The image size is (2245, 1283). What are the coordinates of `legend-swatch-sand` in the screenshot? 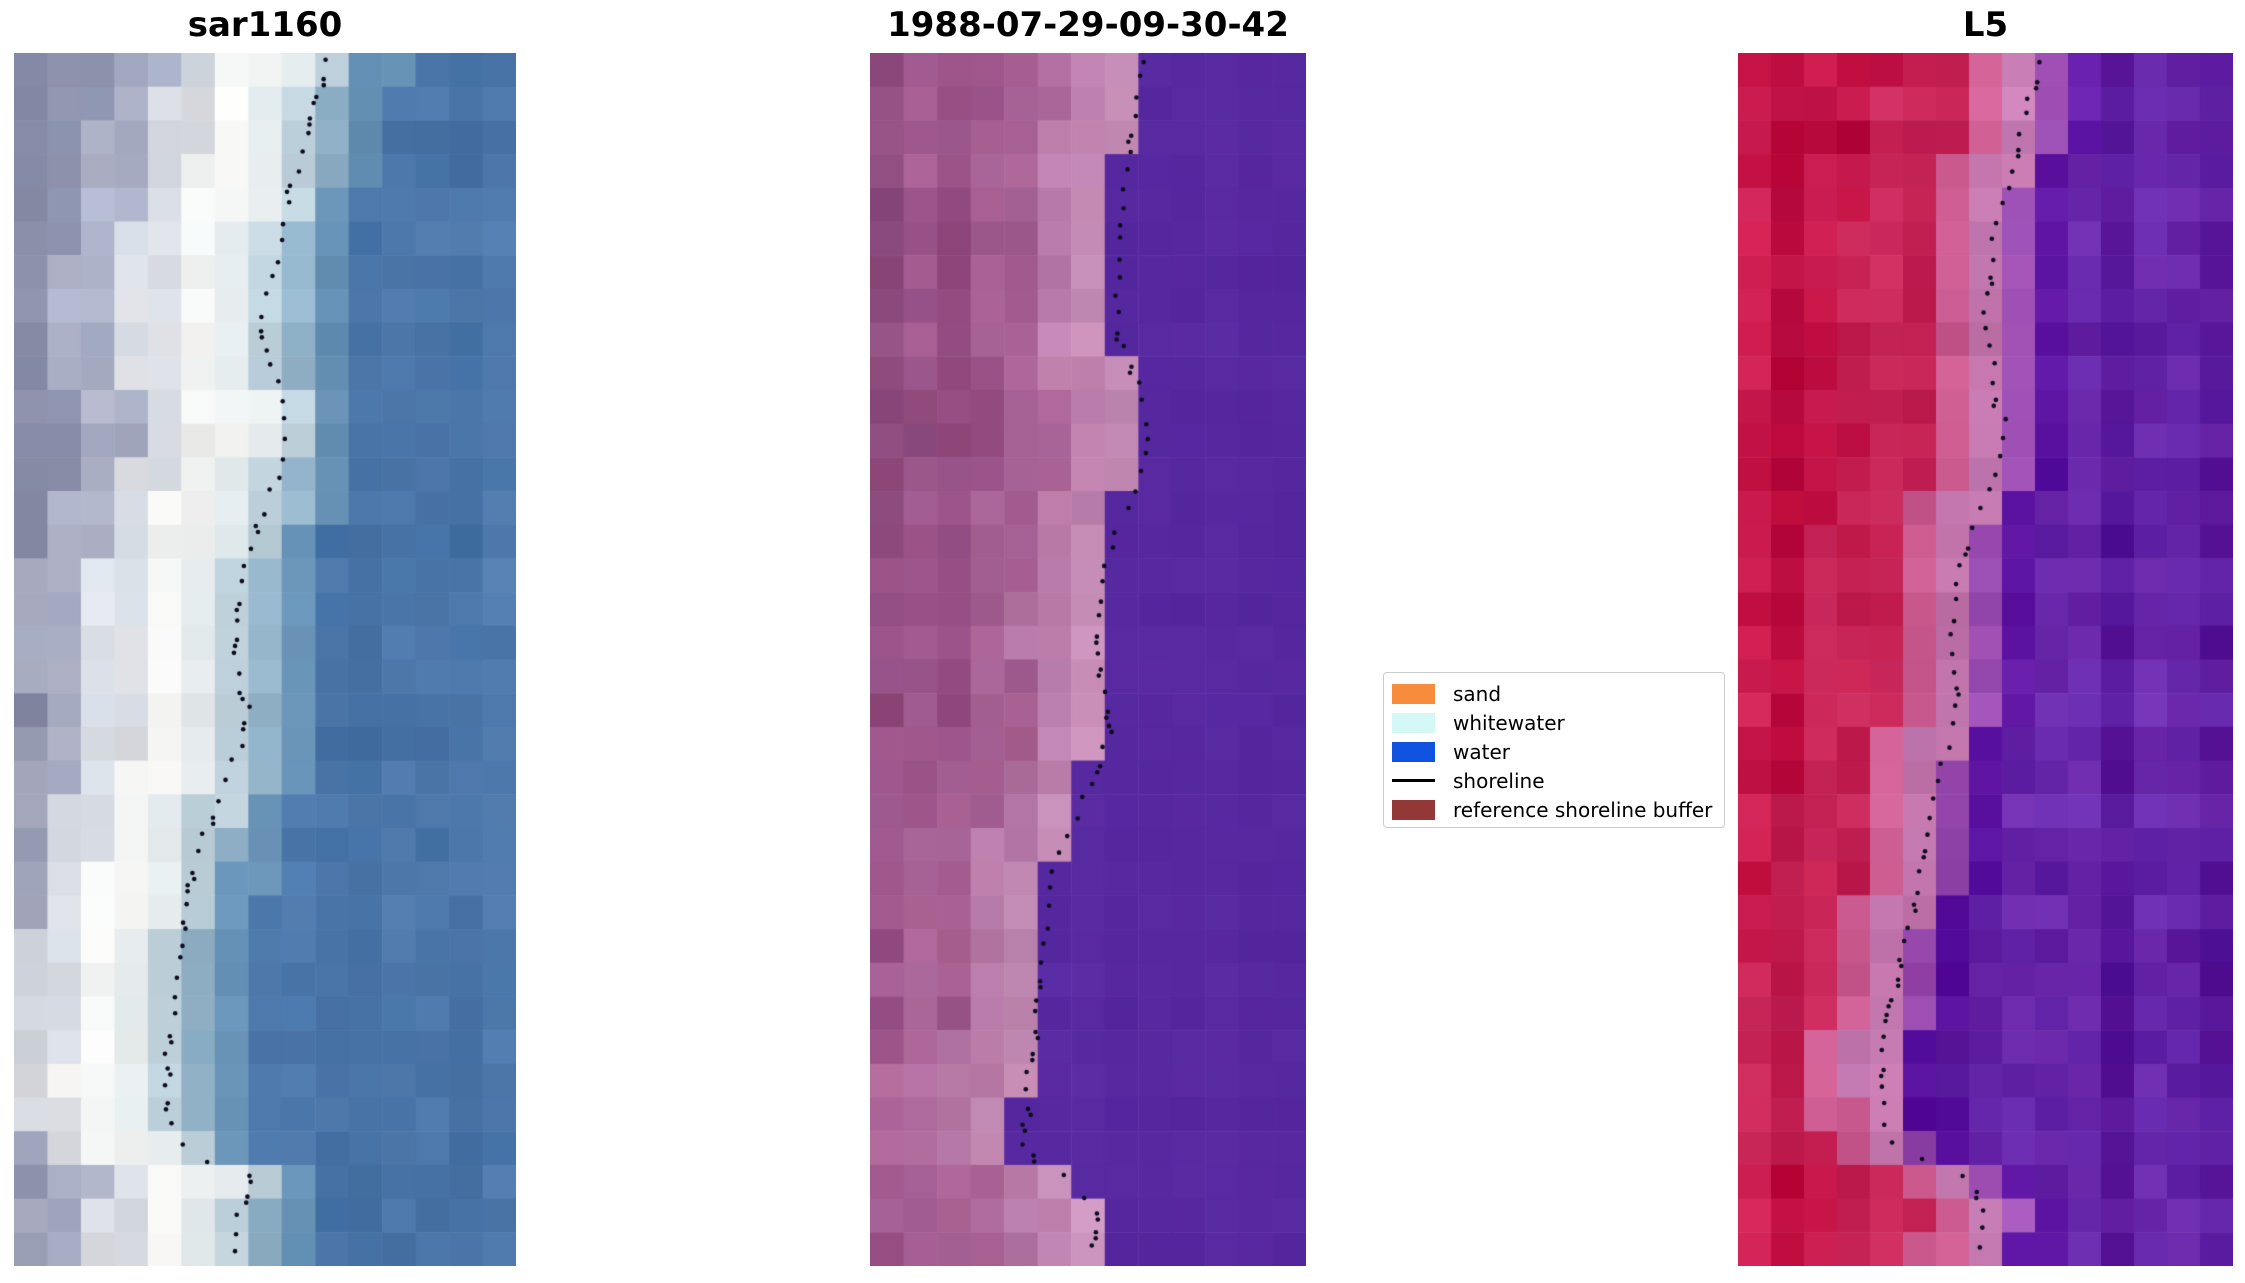 It's located at (1413, 693).